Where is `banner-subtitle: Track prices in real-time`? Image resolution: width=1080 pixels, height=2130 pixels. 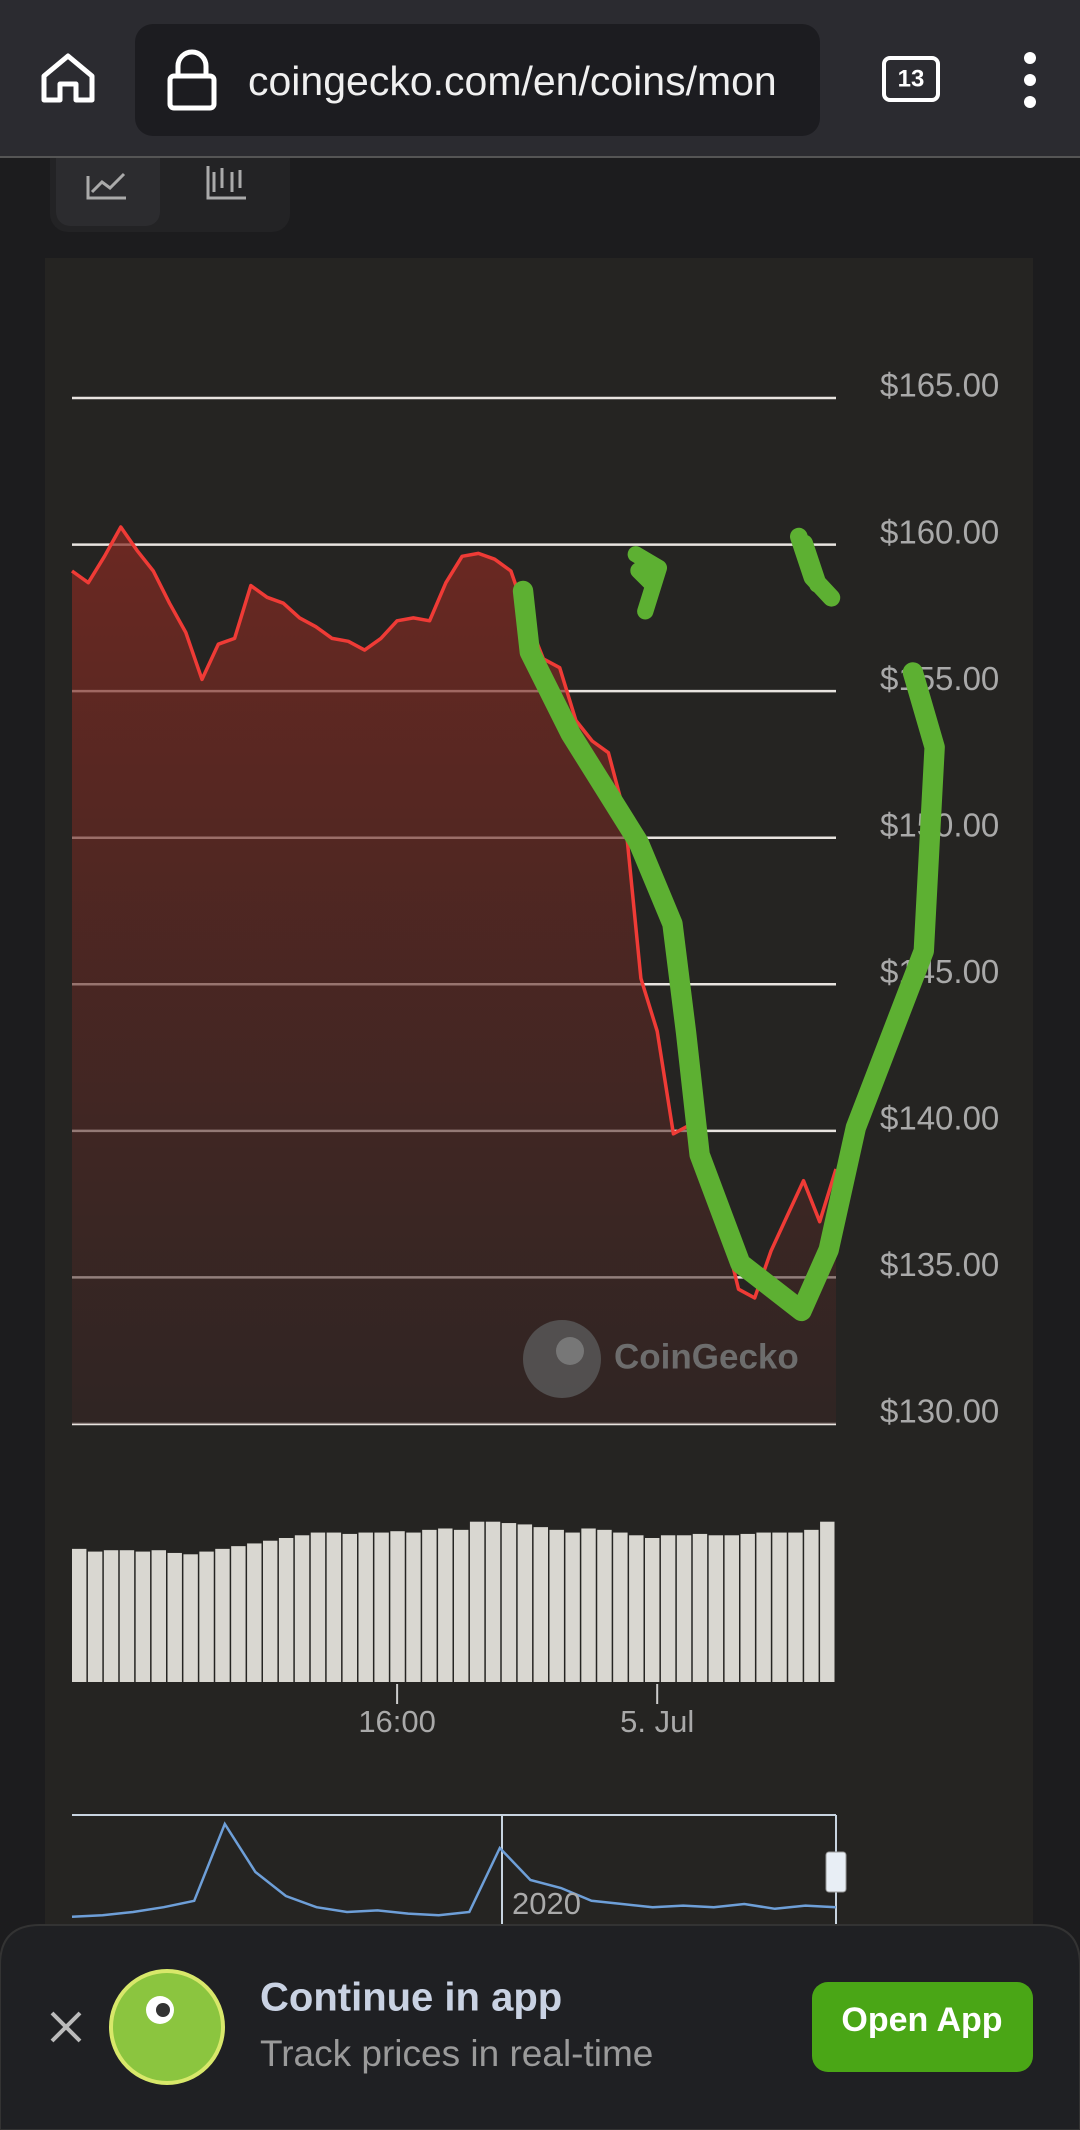
banner-subtitle: Track prices in real-time is located at coordinates (456, 2053).